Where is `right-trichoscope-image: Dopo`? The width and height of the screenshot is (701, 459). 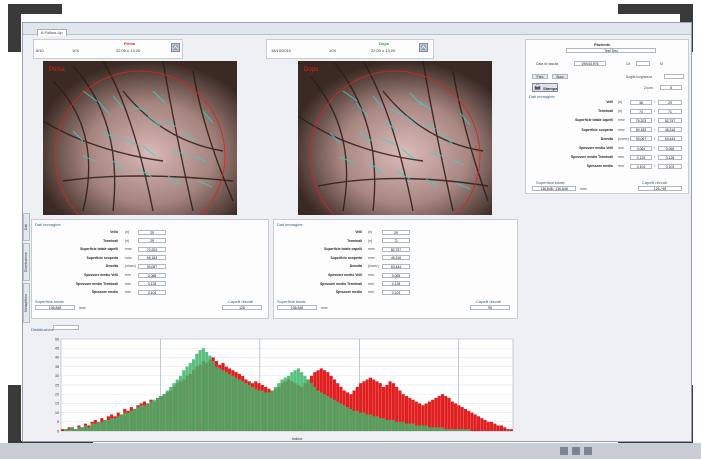 right-trichoscope-image: Dopo is located at coordinates (395, 138).